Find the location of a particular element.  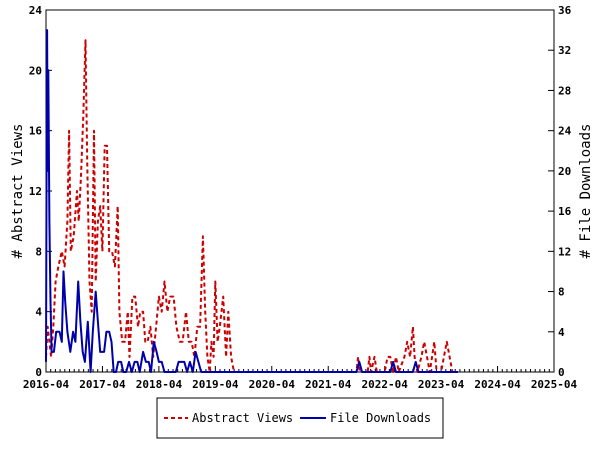

y-right-tick-label: 28 is located at coordinates (564, 90).